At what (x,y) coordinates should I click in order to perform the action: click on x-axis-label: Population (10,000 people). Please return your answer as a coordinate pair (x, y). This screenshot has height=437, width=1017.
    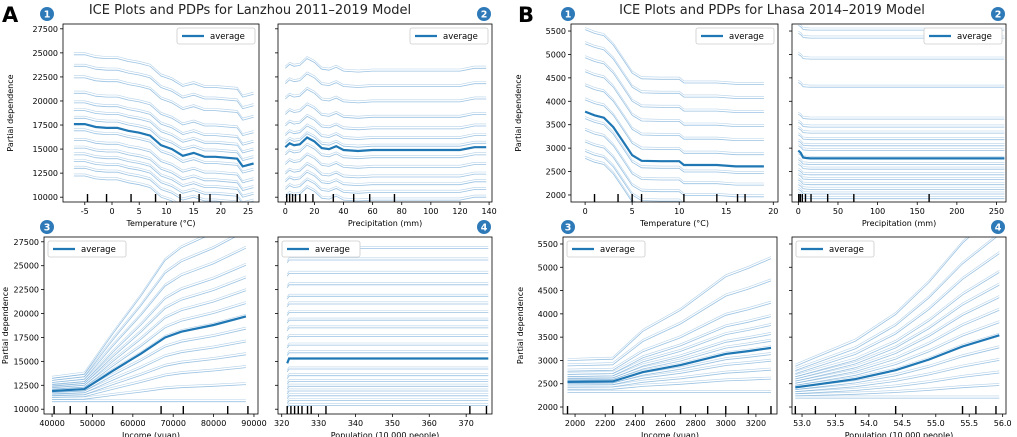
    Looking at the image, I should click on (385, 434).